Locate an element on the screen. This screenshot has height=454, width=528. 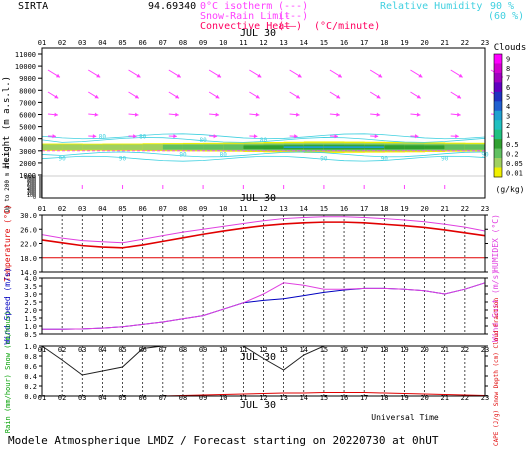
colorbar-label: 9 is located at coordinates (508, 60).